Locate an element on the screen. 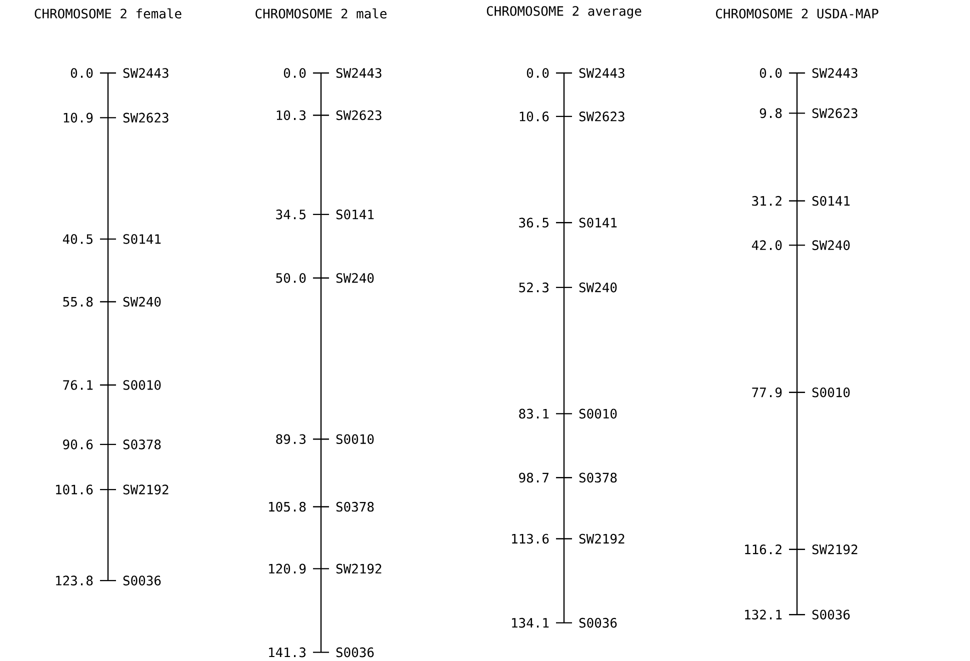 The image size is (970, 661). data-label: 31.2 is located at coordinates (767, 201).